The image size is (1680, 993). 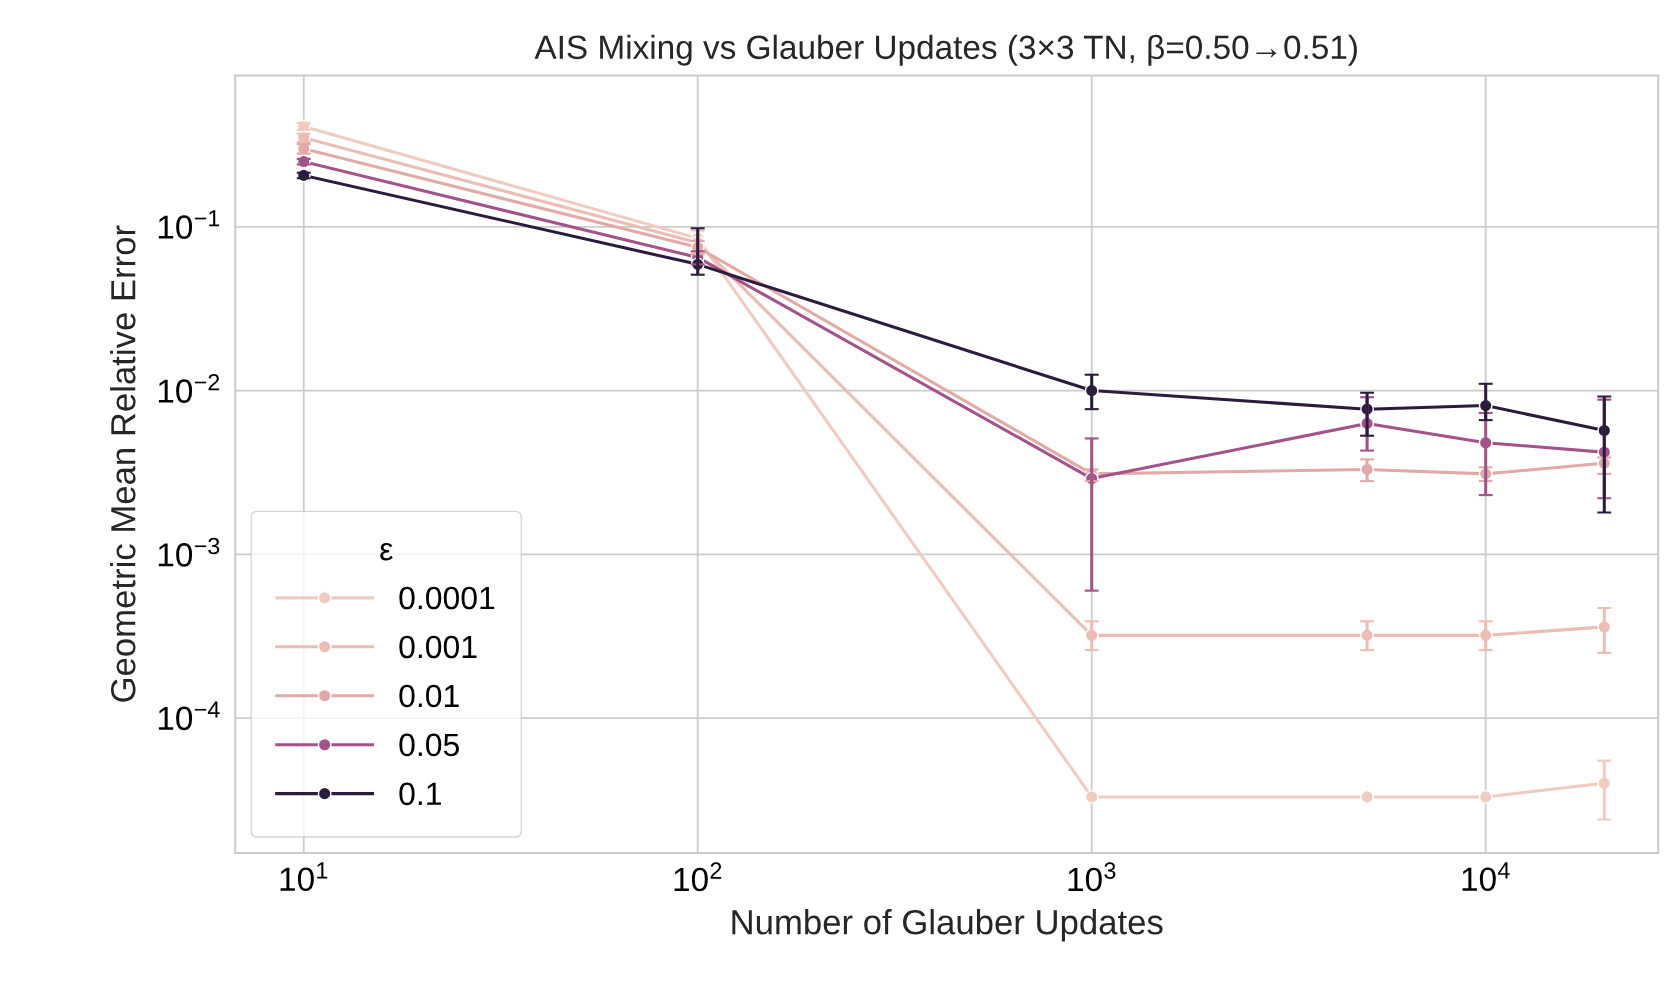 What do you see at coordinates (1092, 877) in the screenshot?
I see `x-tick-label: 10$^{3}$` at bounding box center [1092, 877].